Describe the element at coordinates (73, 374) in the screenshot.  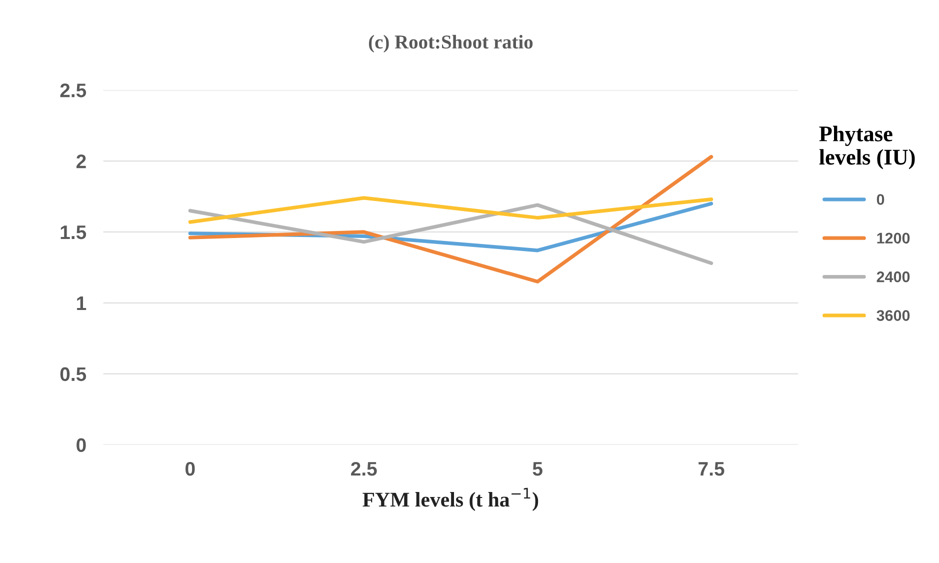
I see `y-tick-label: 0.5` at that location.